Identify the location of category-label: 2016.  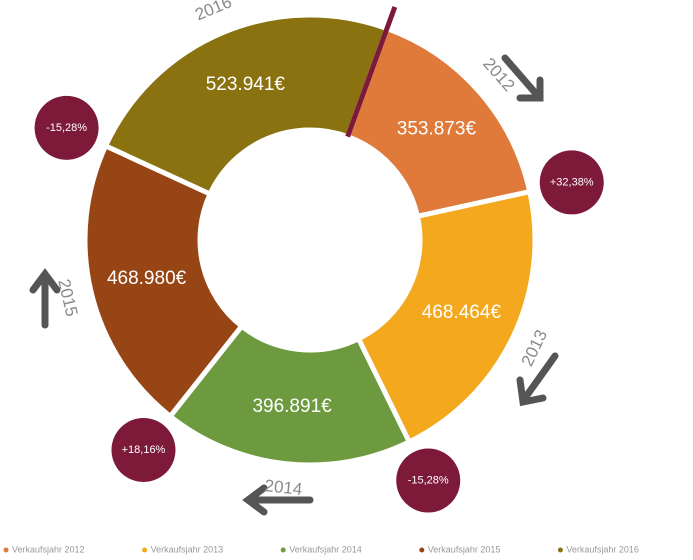
(213, 12).